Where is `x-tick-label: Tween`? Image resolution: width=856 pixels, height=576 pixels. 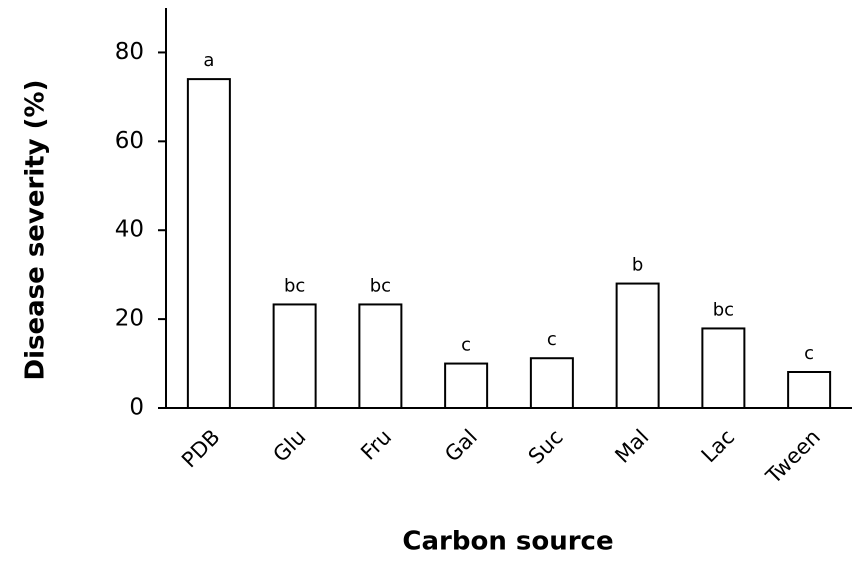 x-tick-label: Tween is located at coordinates (793, 457).